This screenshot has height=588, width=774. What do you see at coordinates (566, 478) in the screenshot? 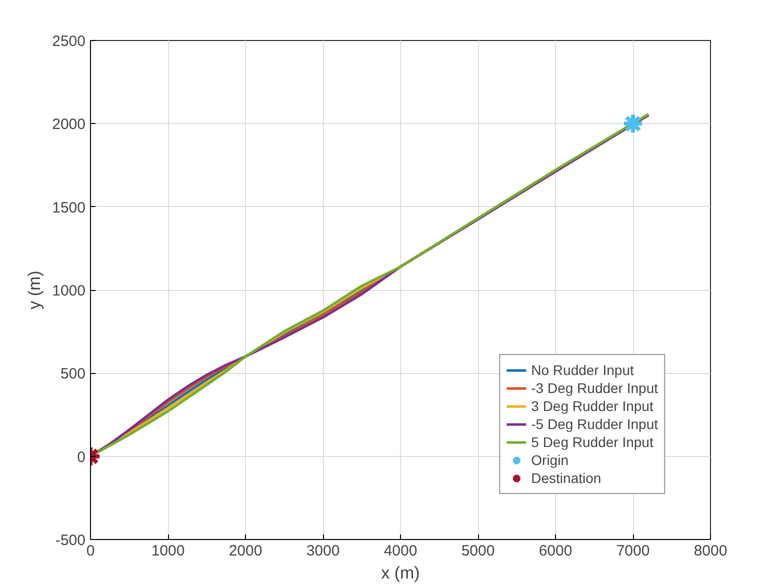
I see `legend-label: Destination` at bounding box center [566, 478].